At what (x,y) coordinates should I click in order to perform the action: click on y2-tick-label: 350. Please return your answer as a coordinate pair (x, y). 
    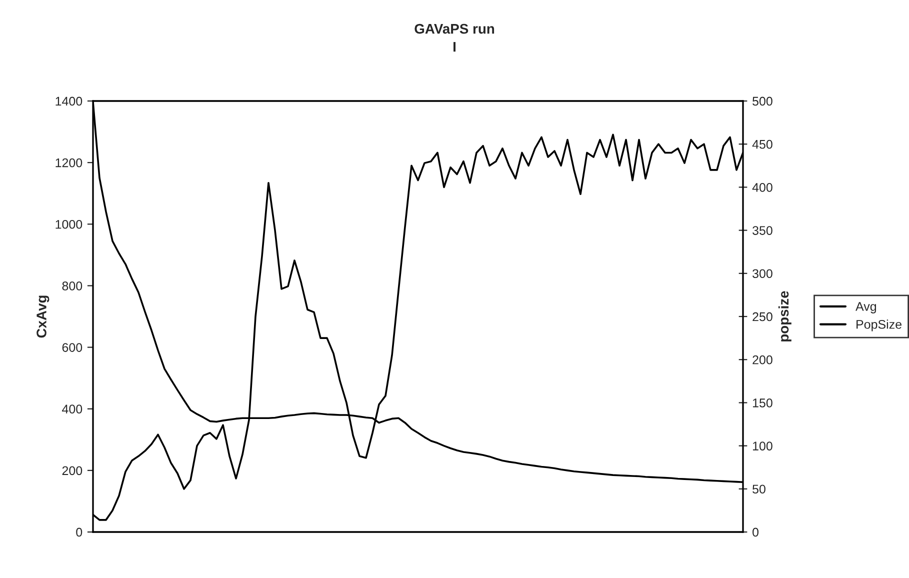
    Looking at the image, I should click on (762, 230).